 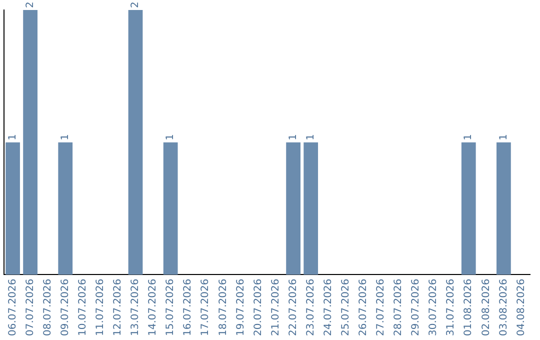 I want to click on x-tick-label: 27.07.2026, so click(x=381, y=307).